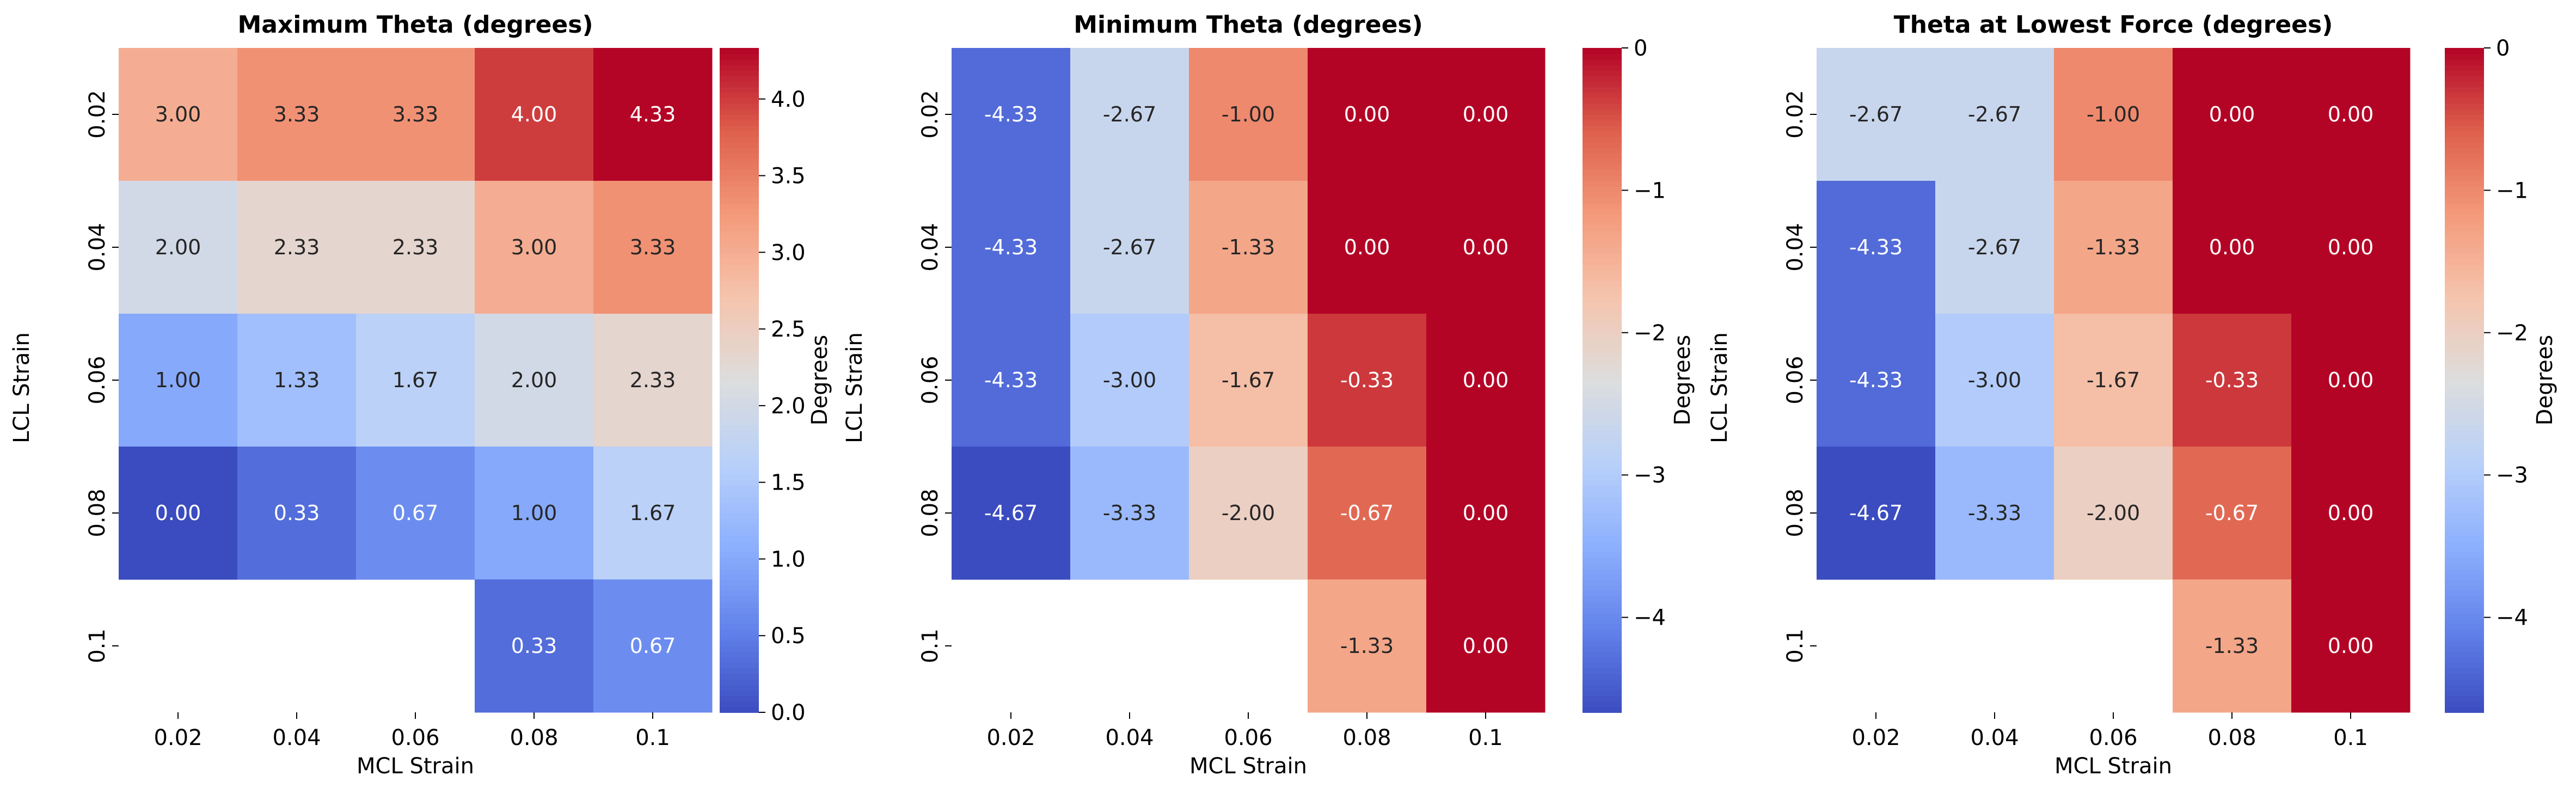 This screenshot has width=2576, height=800. Describe the element at coordinates (854, 387) in the screenshot. I see `y-axis-label: LCL Strain` at that location.